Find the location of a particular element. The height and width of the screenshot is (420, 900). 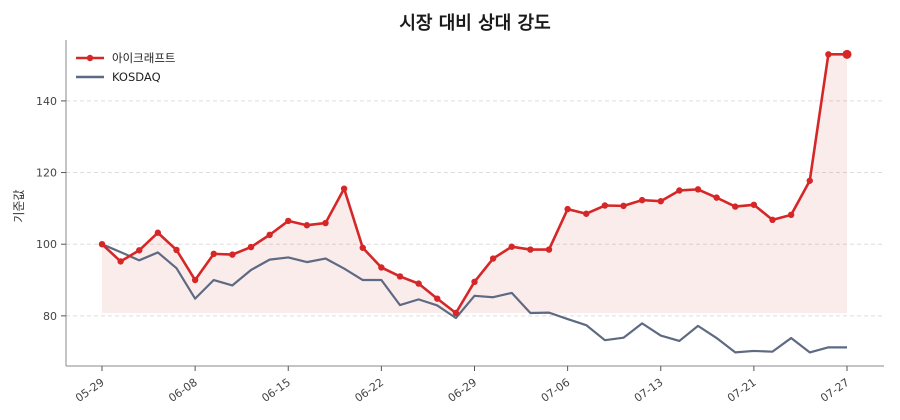

legend-marker is located at coordinates (90, 58).